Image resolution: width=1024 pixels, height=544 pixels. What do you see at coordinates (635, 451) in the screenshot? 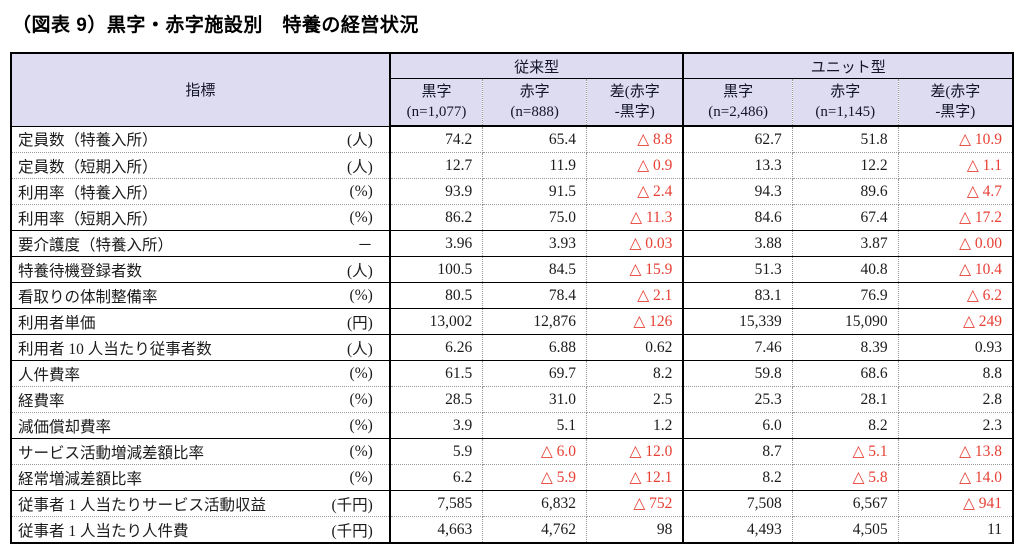
I see `value-cell-negative: △ 12.0` at bounding box center [635, 451].